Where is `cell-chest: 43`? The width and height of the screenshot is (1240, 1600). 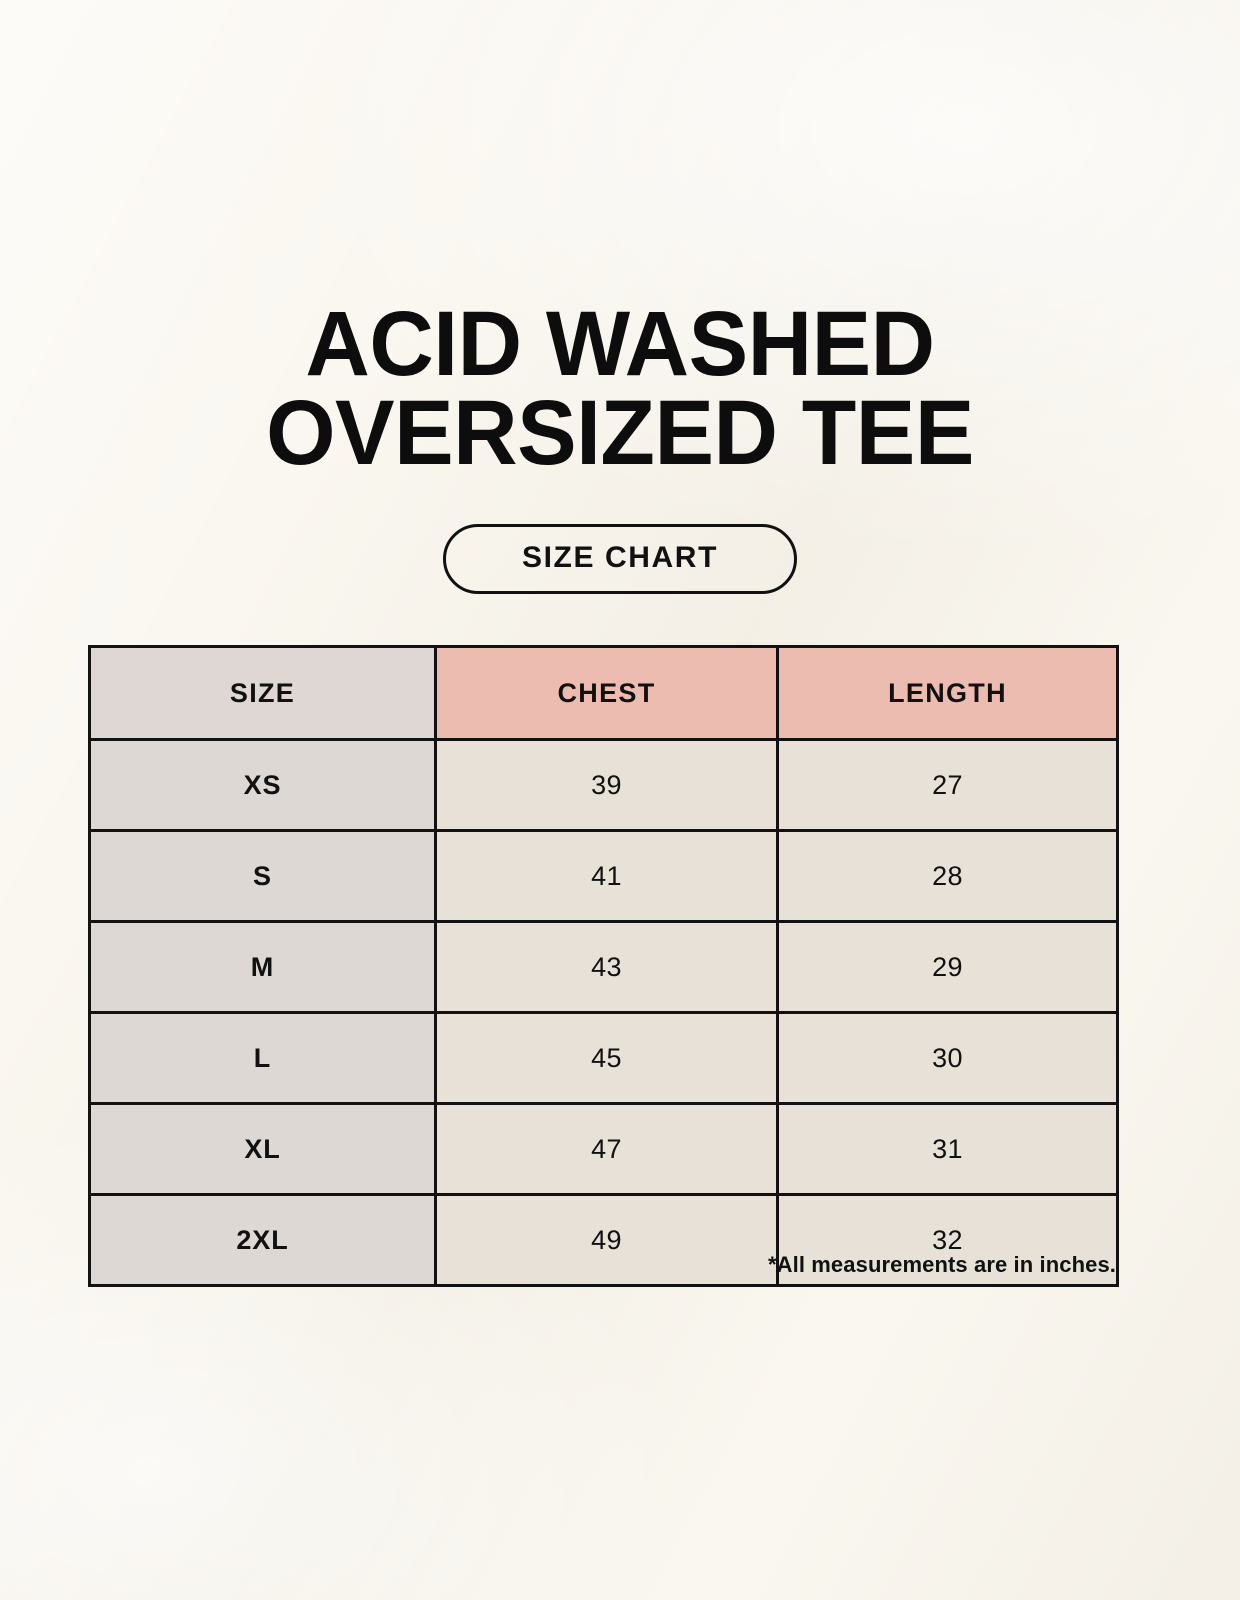 cell-chest: 43 is located at coordinates (606, 967).